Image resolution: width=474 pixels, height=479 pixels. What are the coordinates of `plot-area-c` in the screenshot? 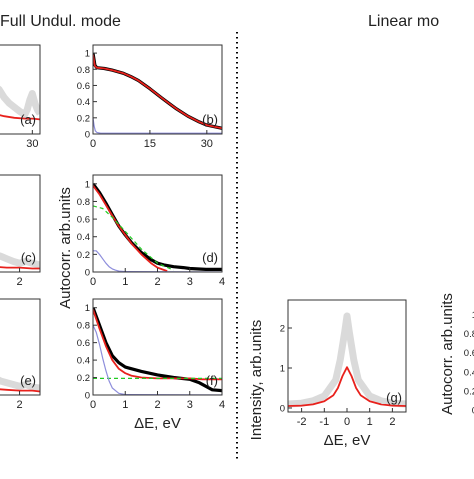 It's located at (20, 261).